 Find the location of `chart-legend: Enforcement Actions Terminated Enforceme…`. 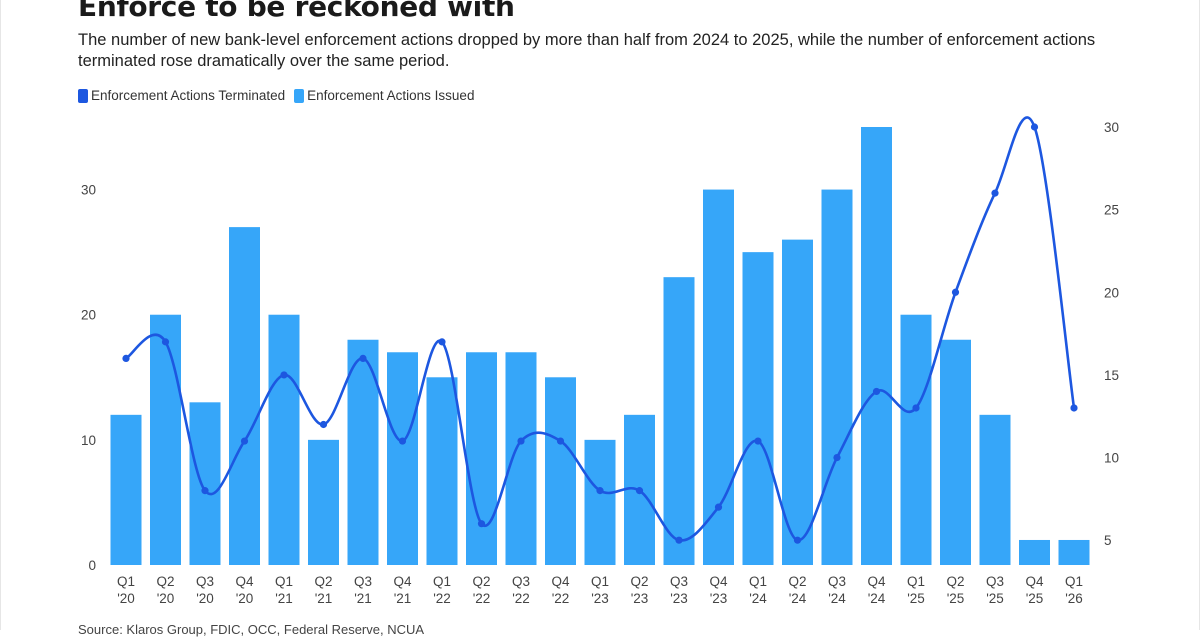

chart-legend: Enforcement Actions Terminated Enforceme… is located at coordinates (280, 95).